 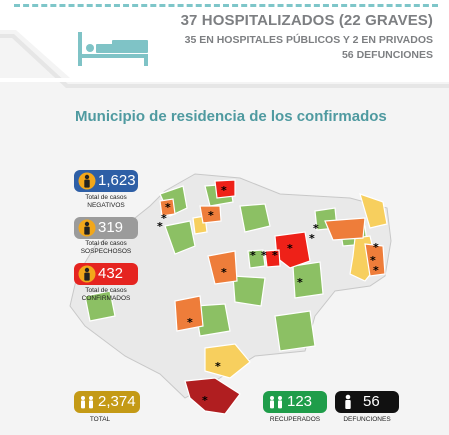 What do you see at coordinates (117, 401) in the screenshot?
I see `total-value: 2,374` at bounding box center [117, 401].